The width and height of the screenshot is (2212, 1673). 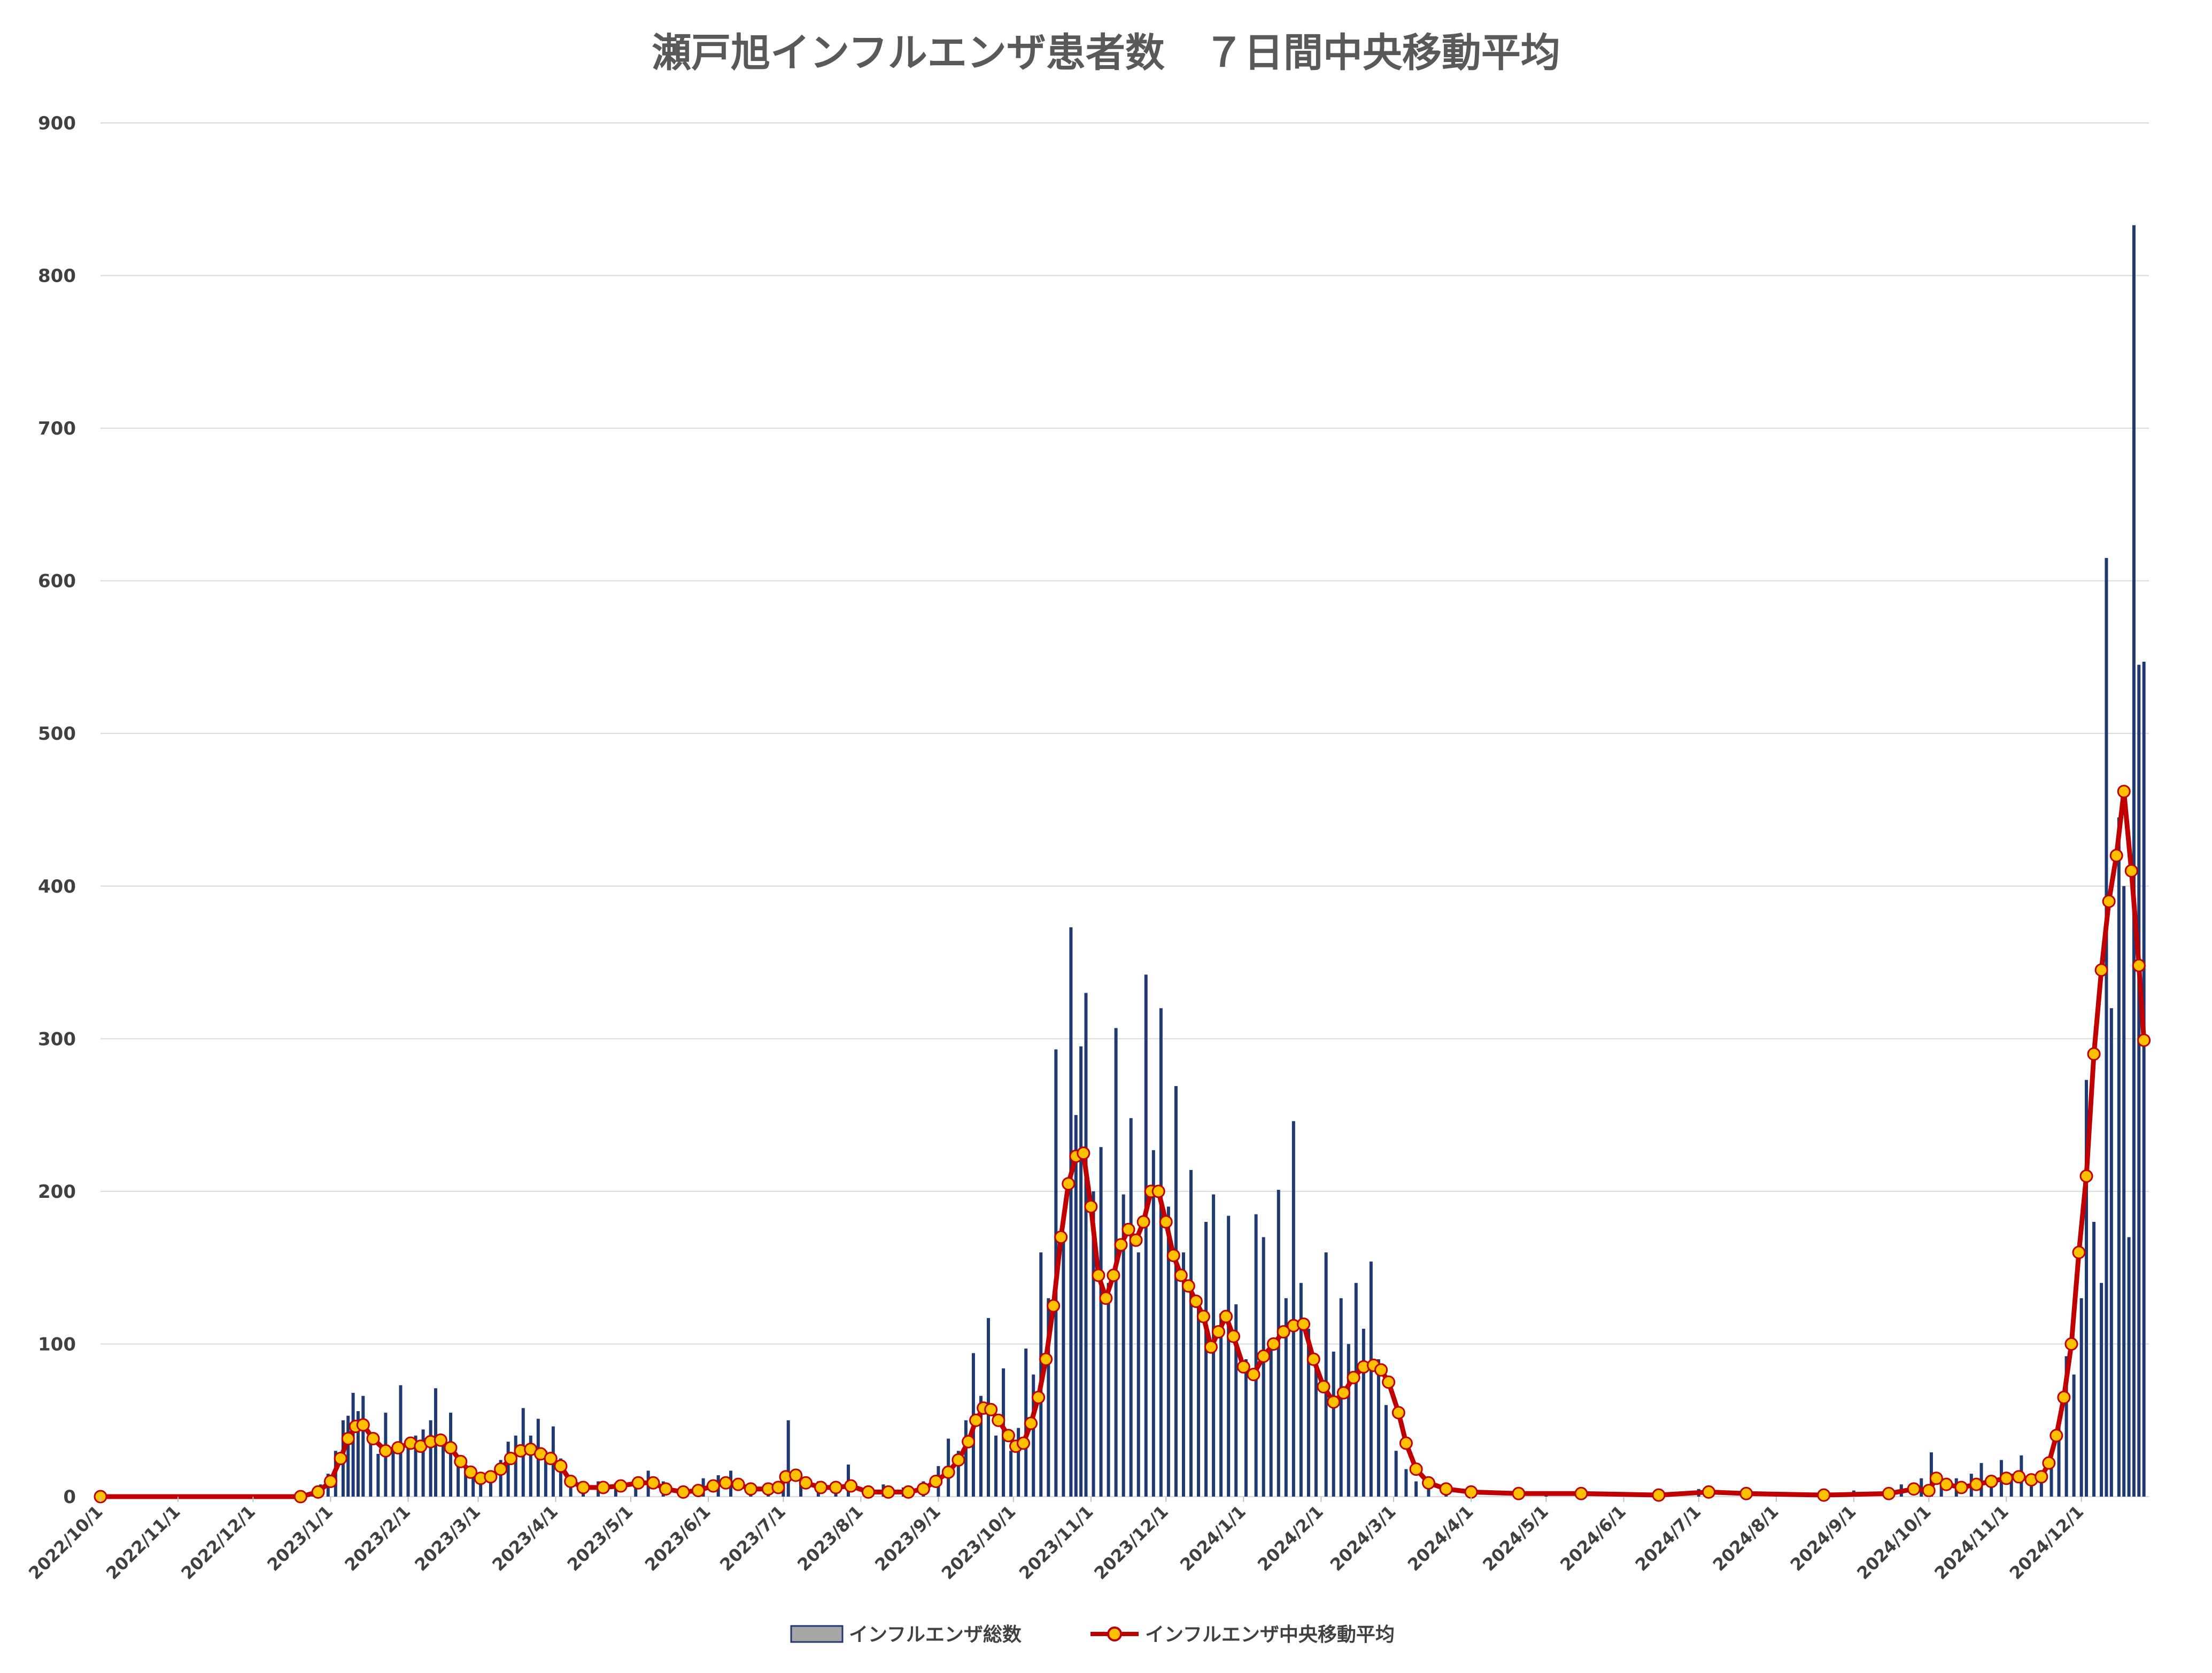 What do you see at coordinates (979, 1542) in the screenshot?
I see `x-tick-label: 2023/10/1` at bounding box center [979, 1542].